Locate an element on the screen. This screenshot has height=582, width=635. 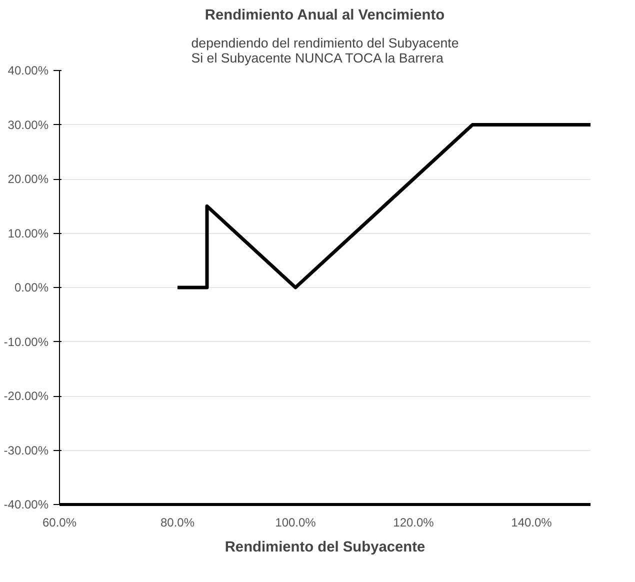
x-tick-label: 60.0% is located at coordinates (59, 523).